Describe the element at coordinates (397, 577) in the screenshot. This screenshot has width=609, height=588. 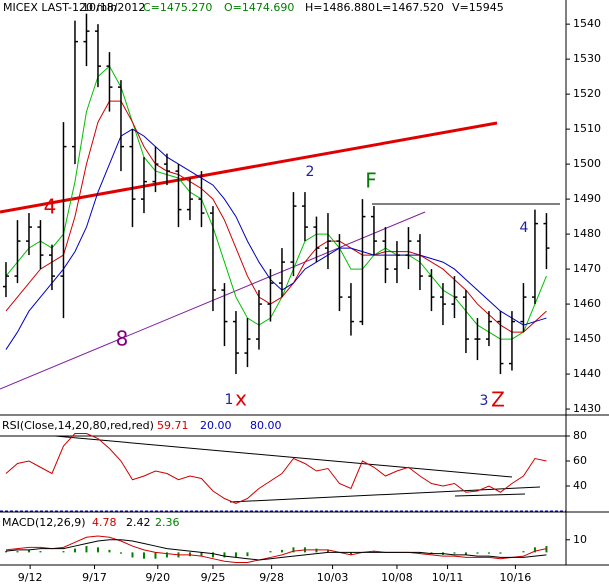
I see `x-tick-label: 10/08` at that location.